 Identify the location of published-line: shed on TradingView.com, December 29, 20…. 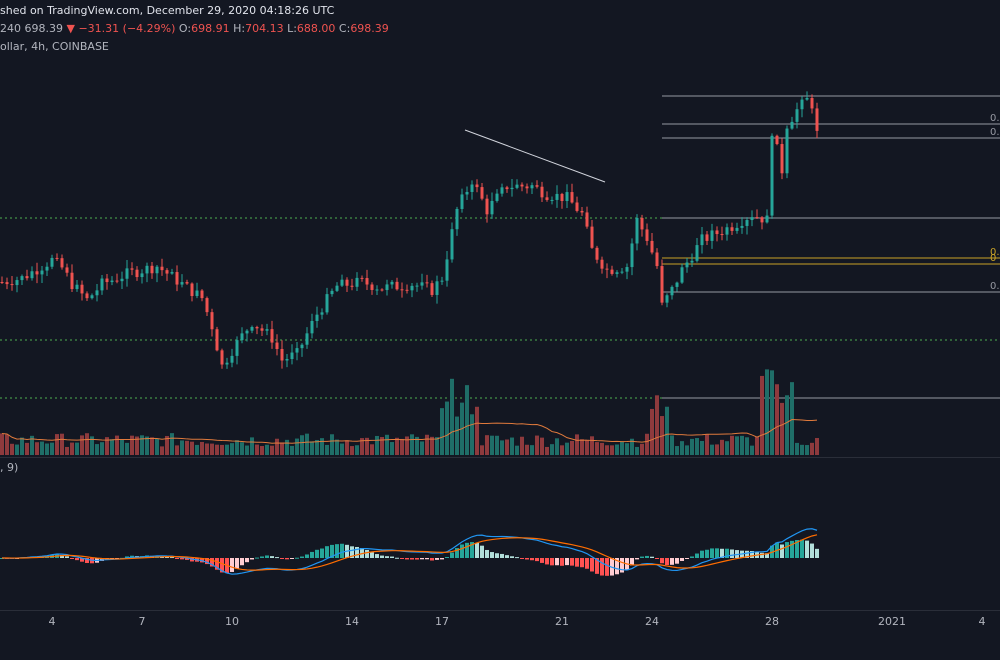
(167, 10).